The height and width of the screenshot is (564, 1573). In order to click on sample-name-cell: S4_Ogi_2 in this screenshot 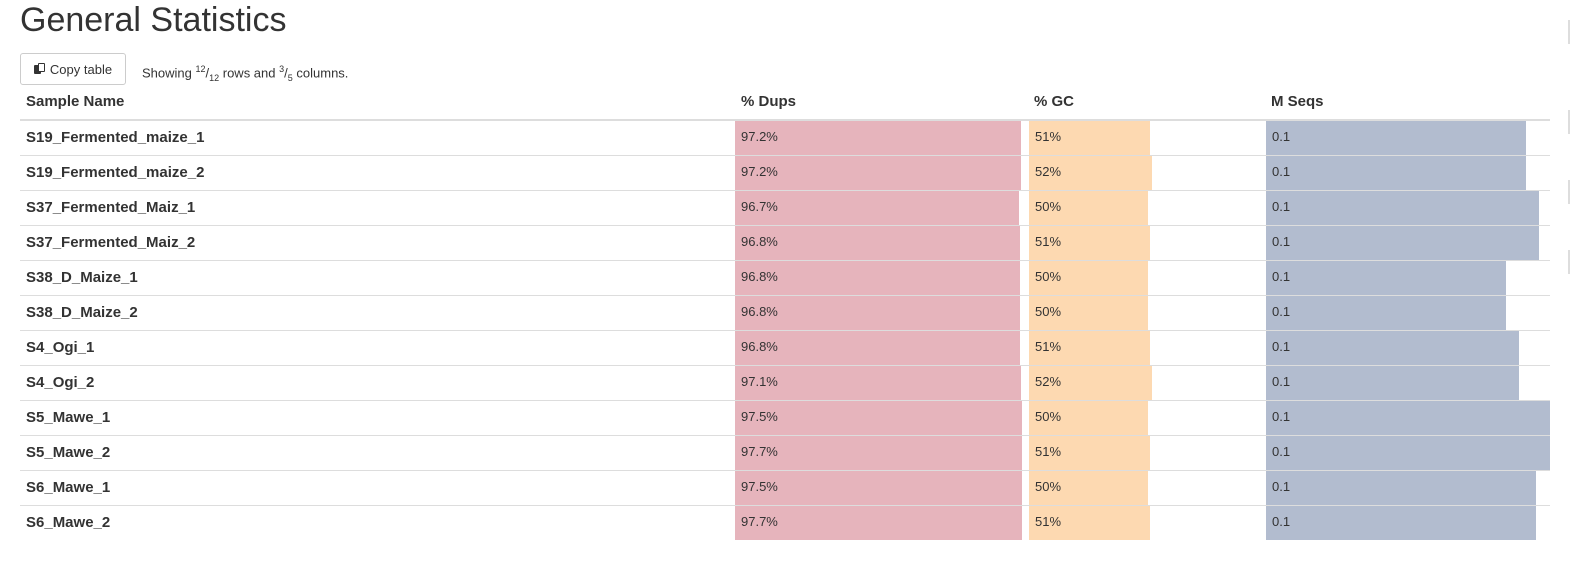, I will do `click(60, 382)`.